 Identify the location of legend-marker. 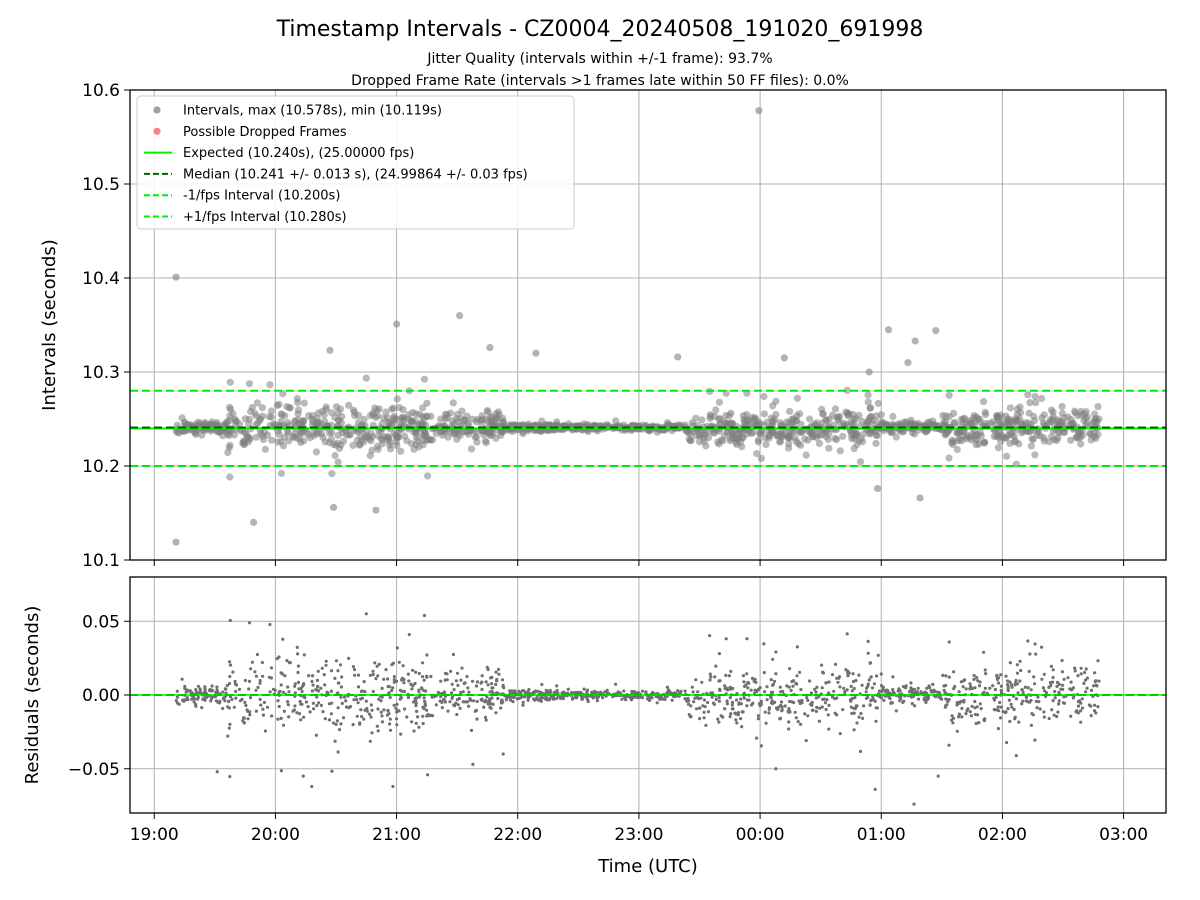
(157, 110).